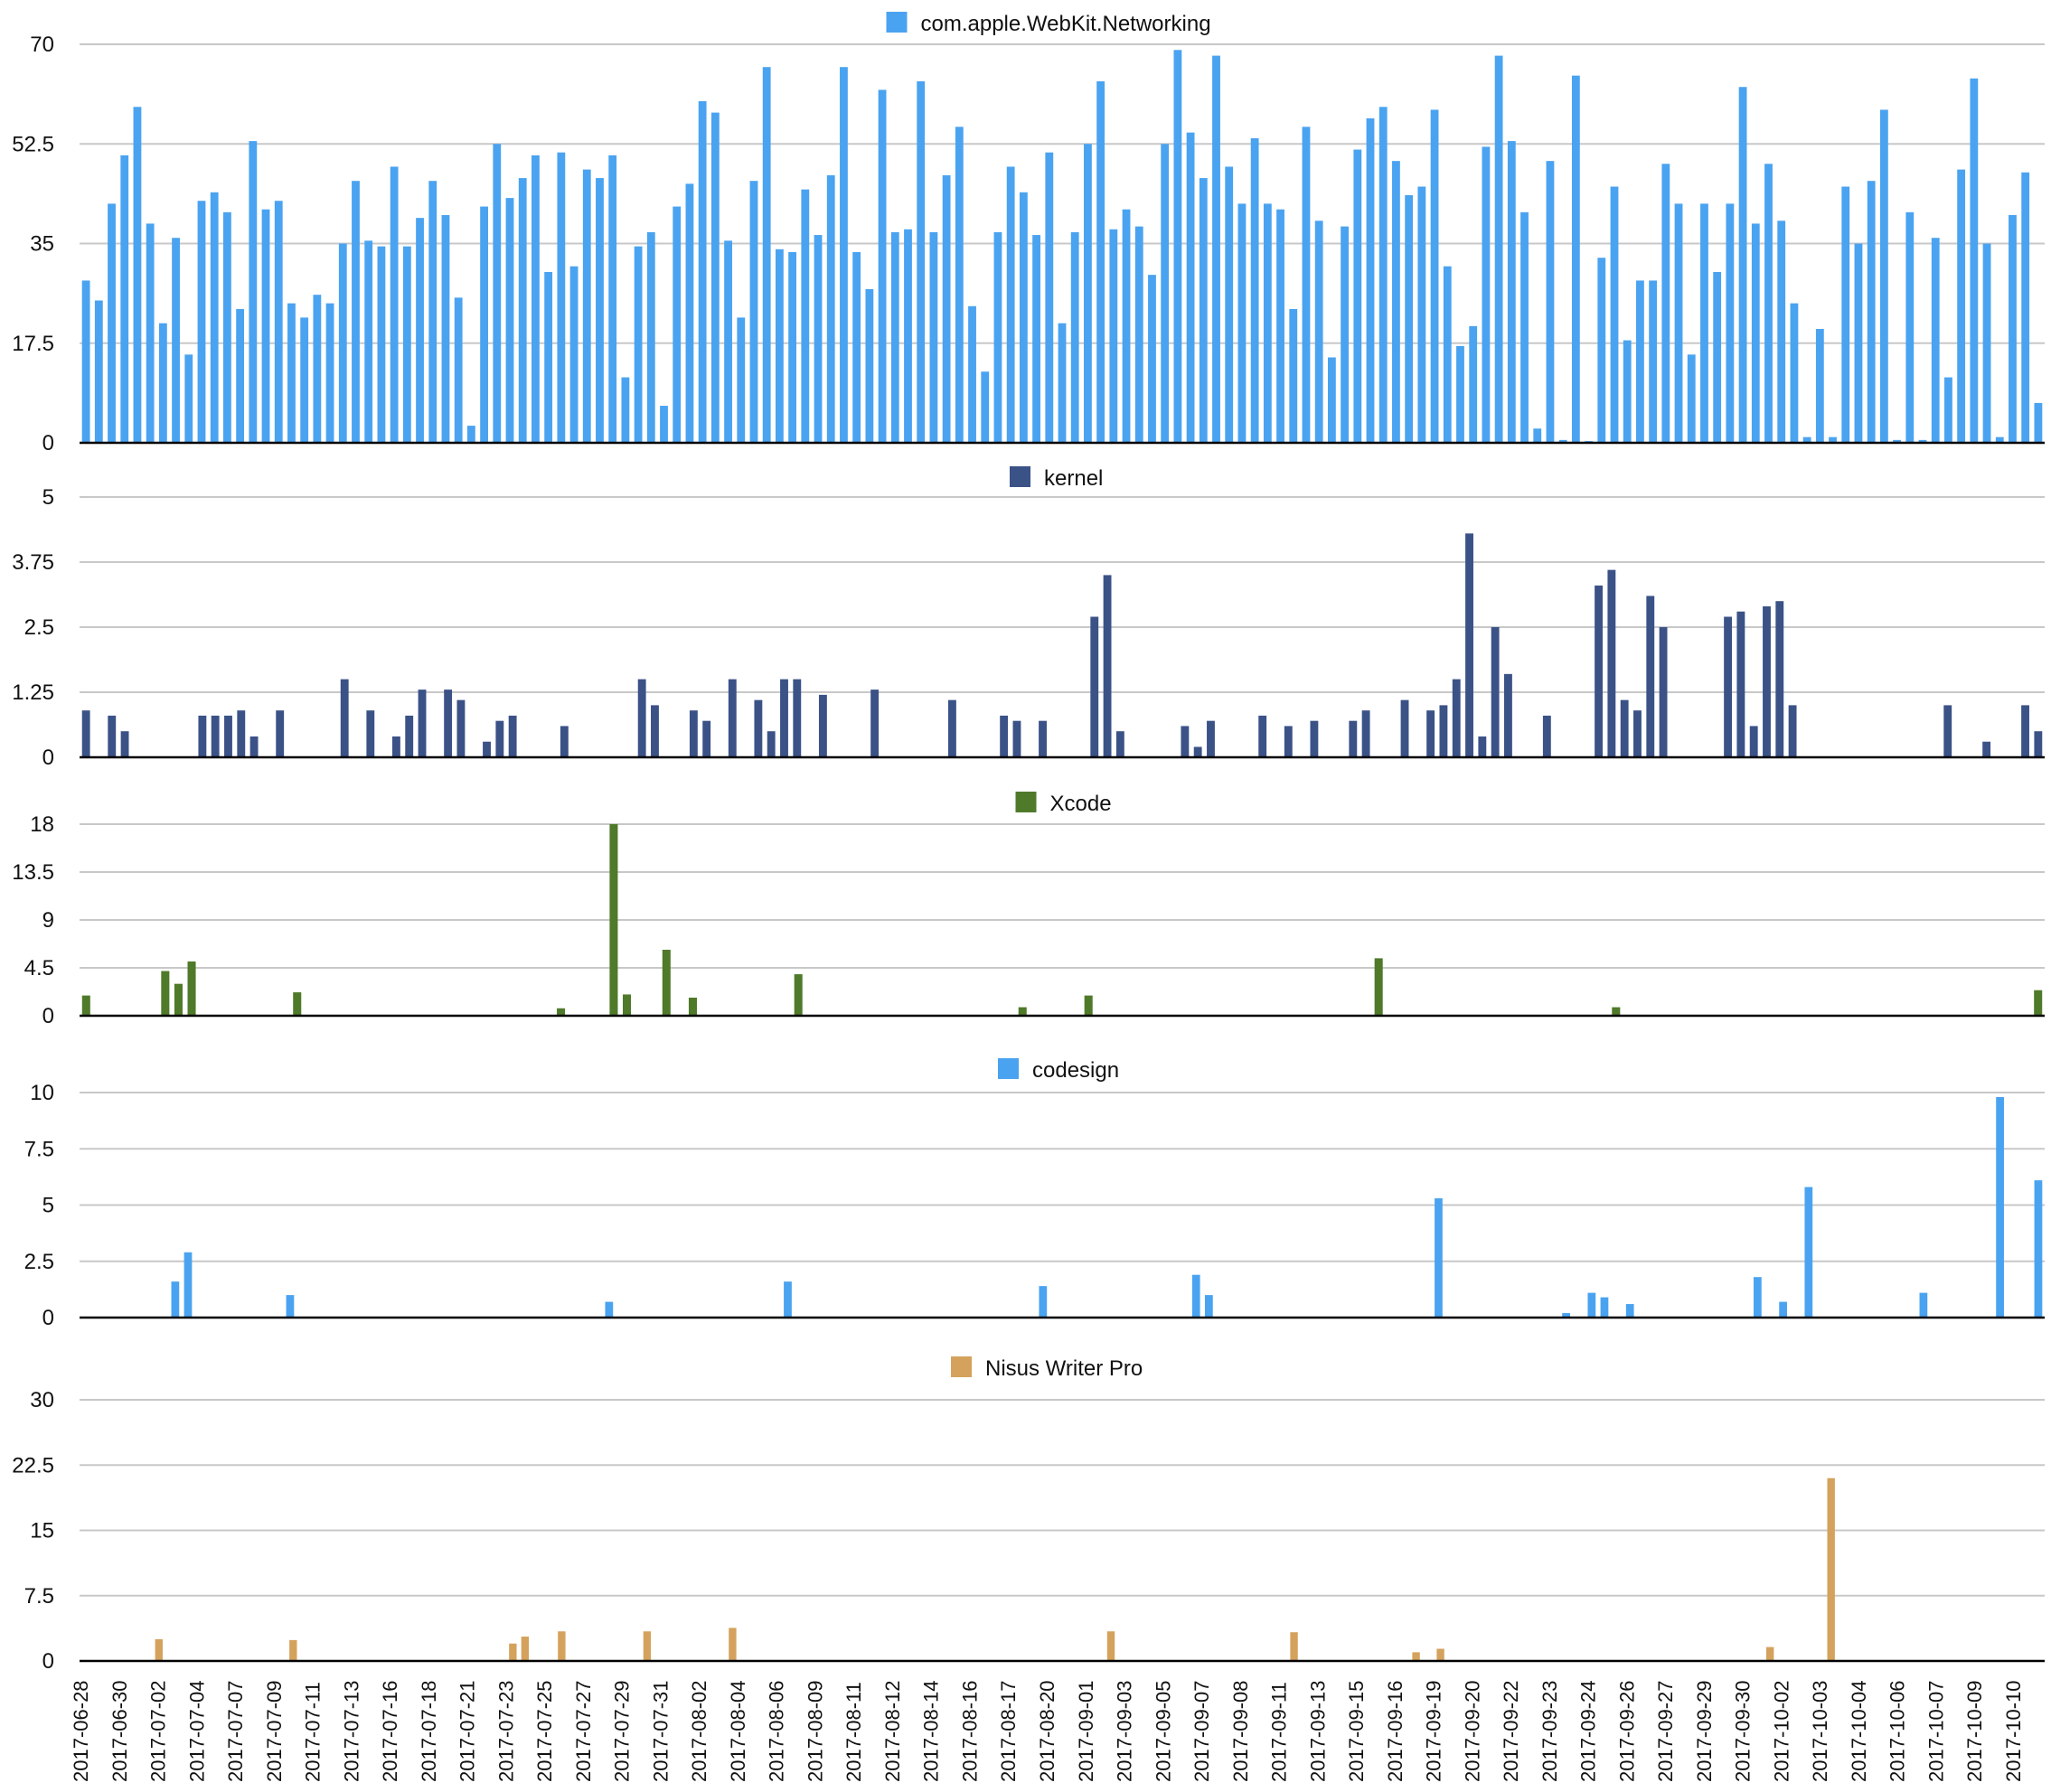  I want to click on y-tick-label: 0, so click(48, 1318).